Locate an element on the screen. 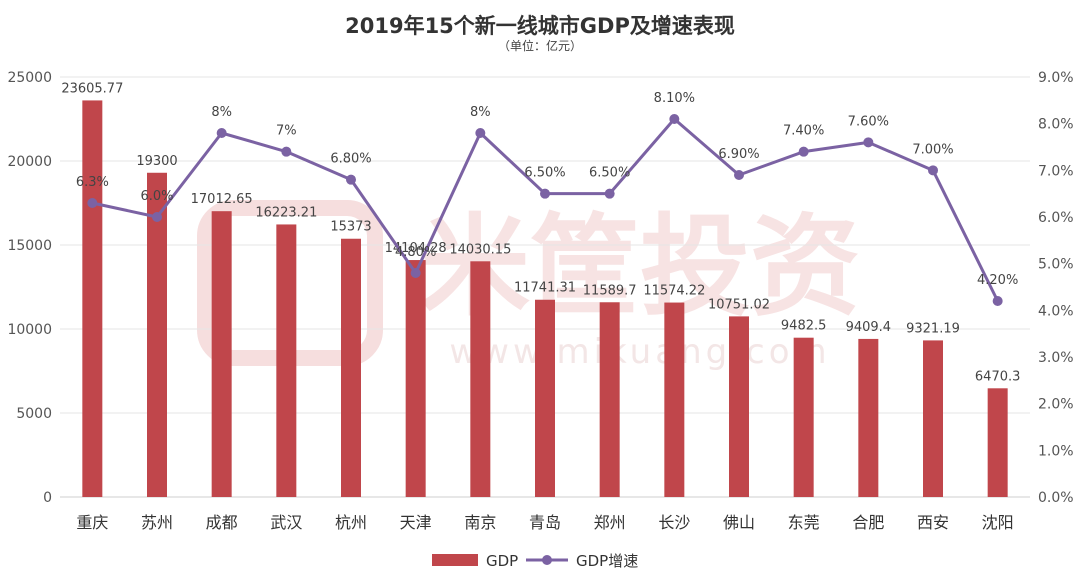 Image resolution: width=1080 pixels, height=587 pixels. y-right-tick-label: 4.0% is located at coordinates (1056, 311).